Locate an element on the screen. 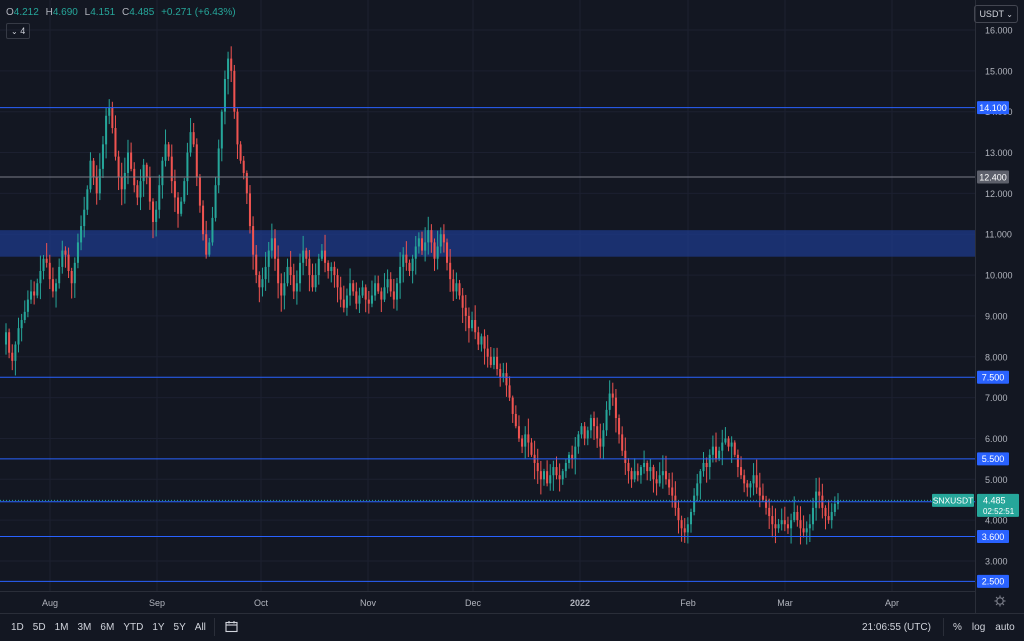 The height and width of the screenshot is (641, 1024). level-label-text: 2.500 is located at coordinates (993, 582).